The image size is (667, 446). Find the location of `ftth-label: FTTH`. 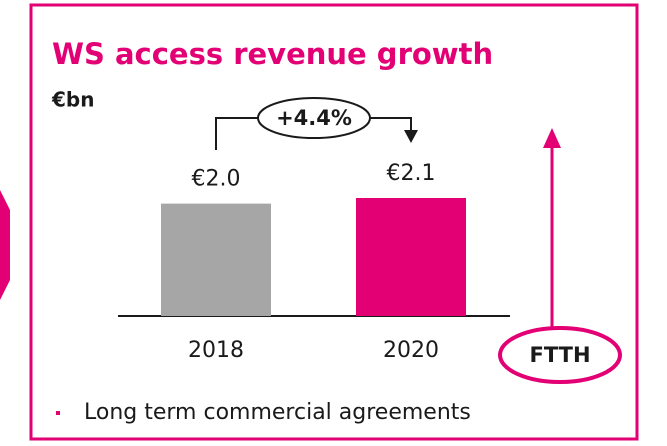

ftth-label: FTTH is located at coordinates (559, 355).